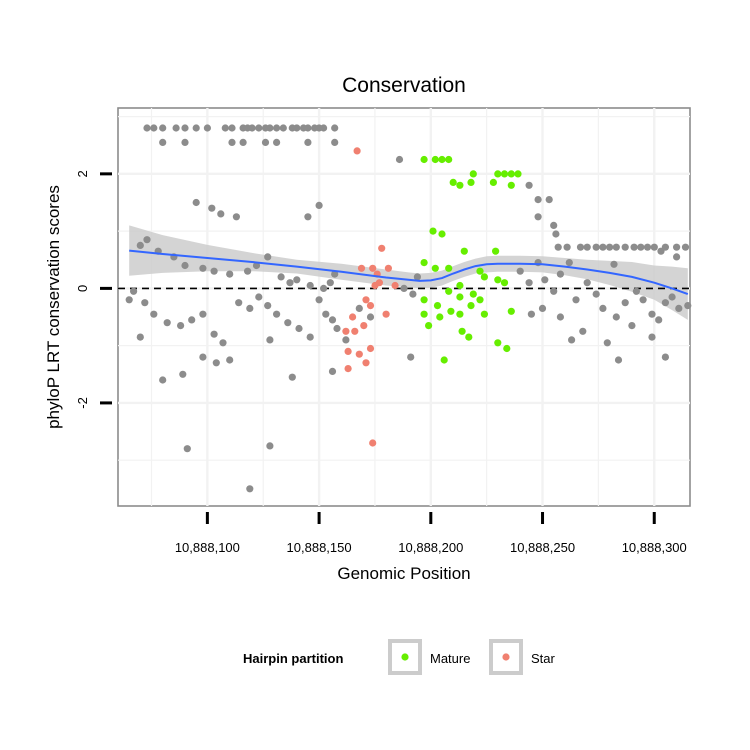 This screenshot has width=750, height=750. What do you see at coordinates (293, 658) in the screenshot?
I see `legend-title: Hairpin partition` at bounding box center [293, 658].